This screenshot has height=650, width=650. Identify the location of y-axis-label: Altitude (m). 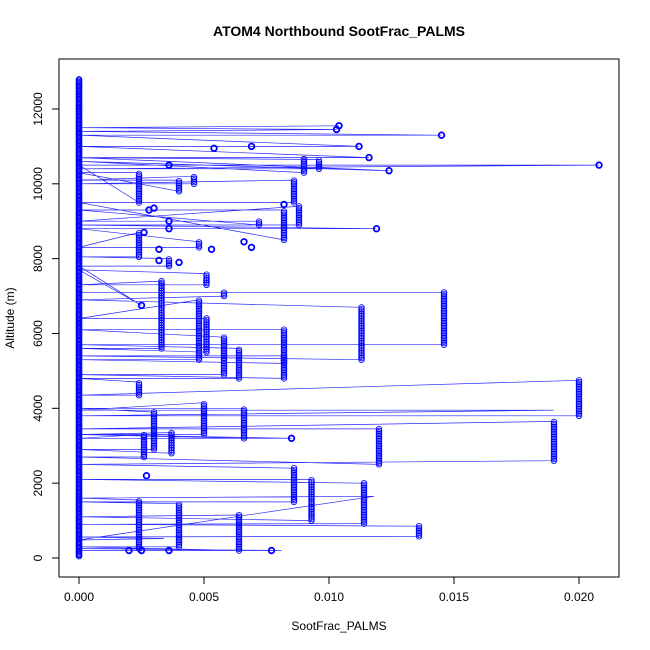
(10, 317).